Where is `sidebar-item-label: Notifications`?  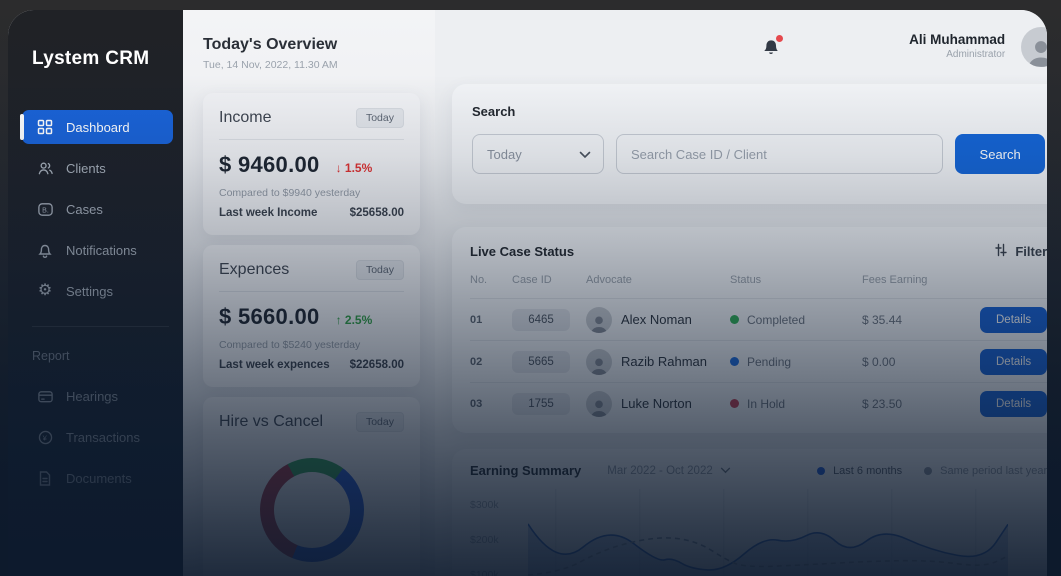
sidebar-item-label: Notifications is located at coordinates (101, 250).